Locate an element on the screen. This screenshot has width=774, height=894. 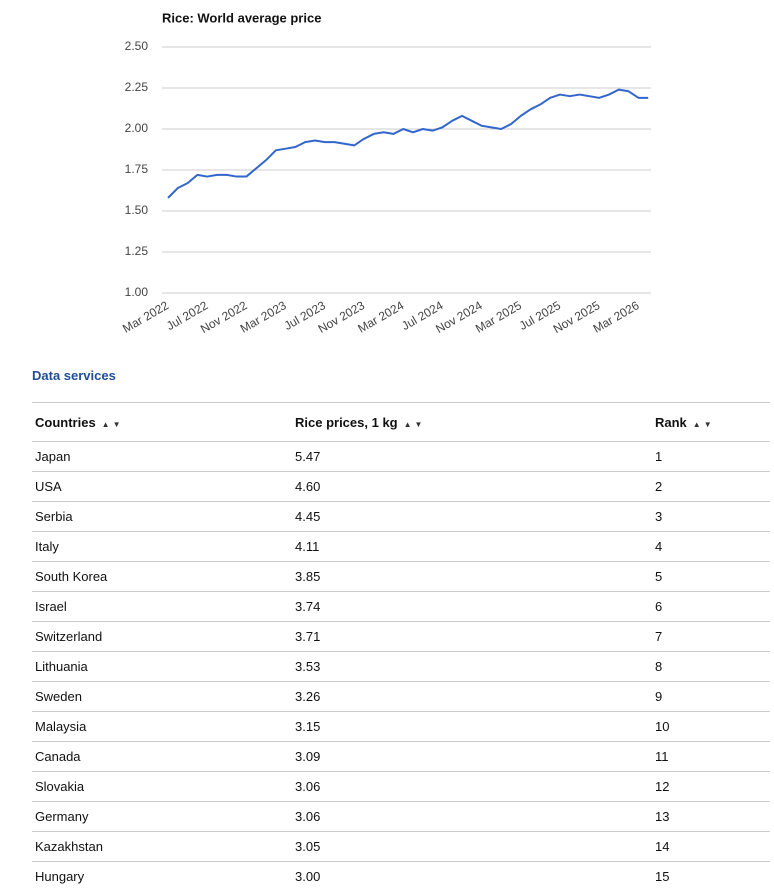
x-tick-label: Mar 2022 is located at coordinates (145, 317).